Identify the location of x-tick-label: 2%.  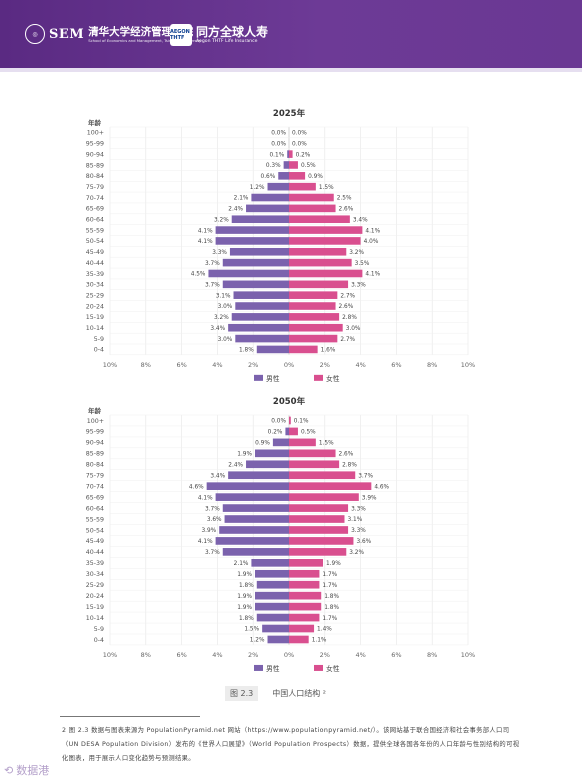
(325, 655).